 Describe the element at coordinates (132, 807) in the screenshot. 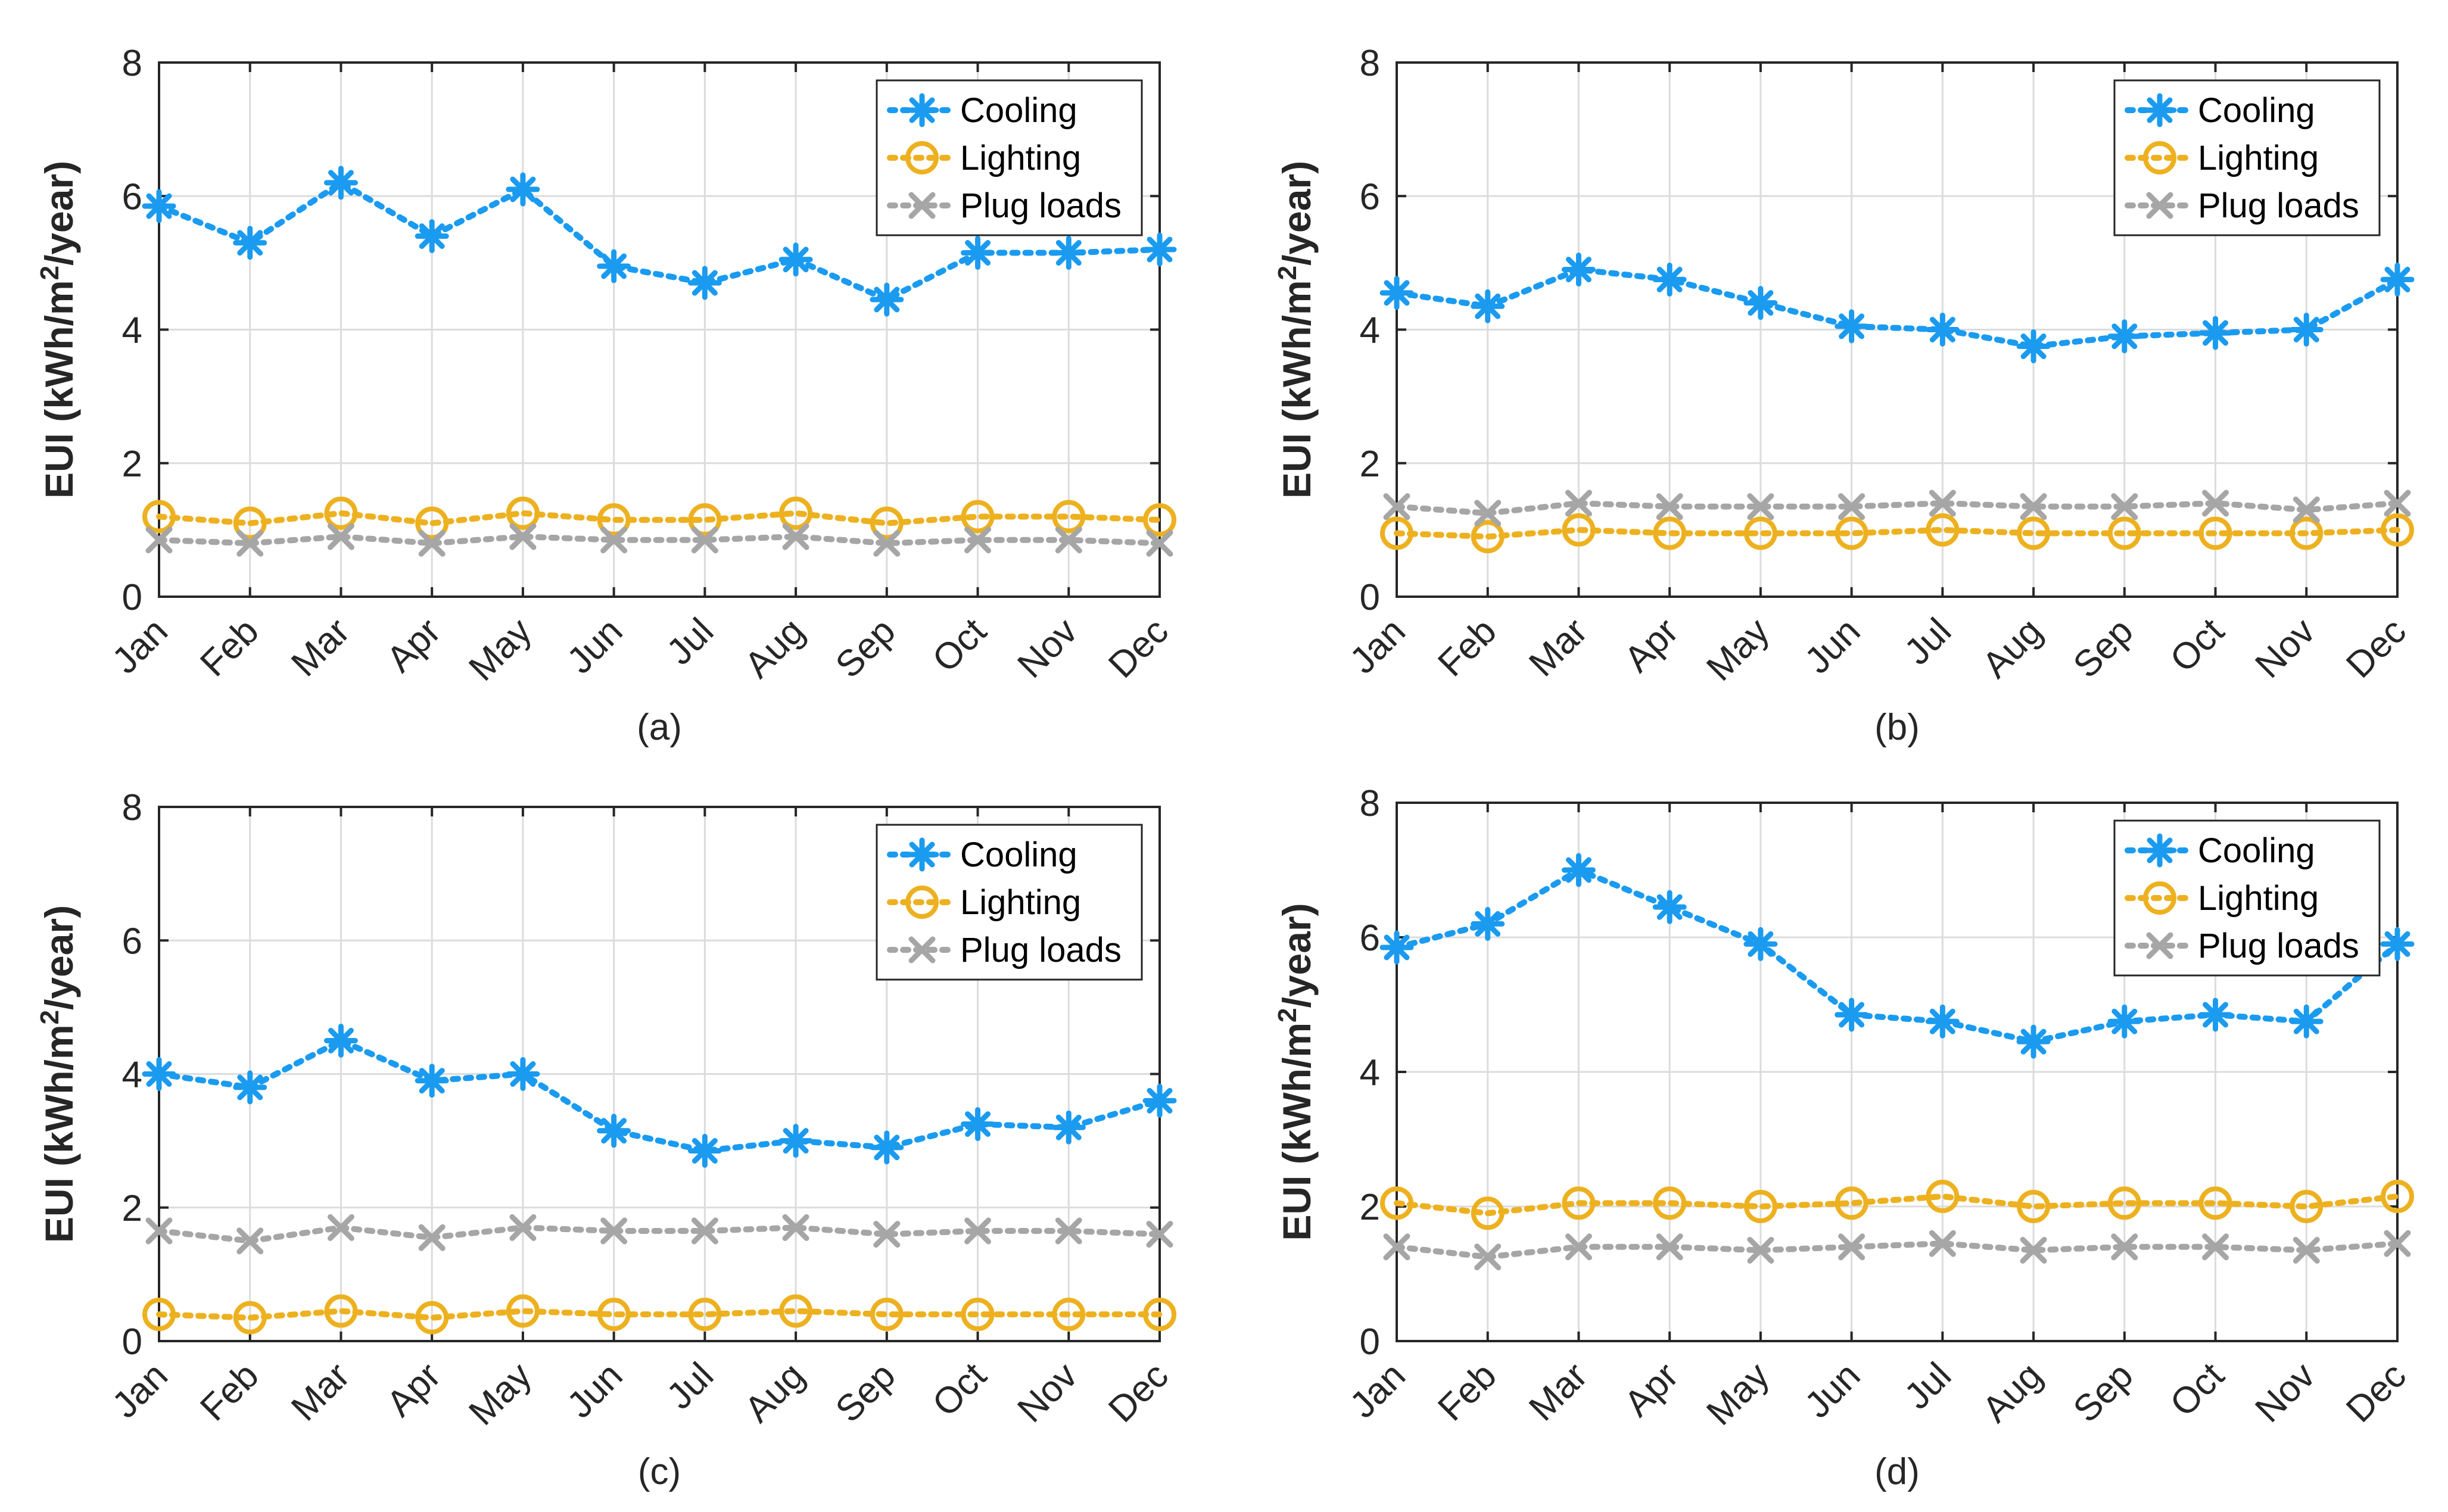

I see `y-tick-label: 8` at that location.